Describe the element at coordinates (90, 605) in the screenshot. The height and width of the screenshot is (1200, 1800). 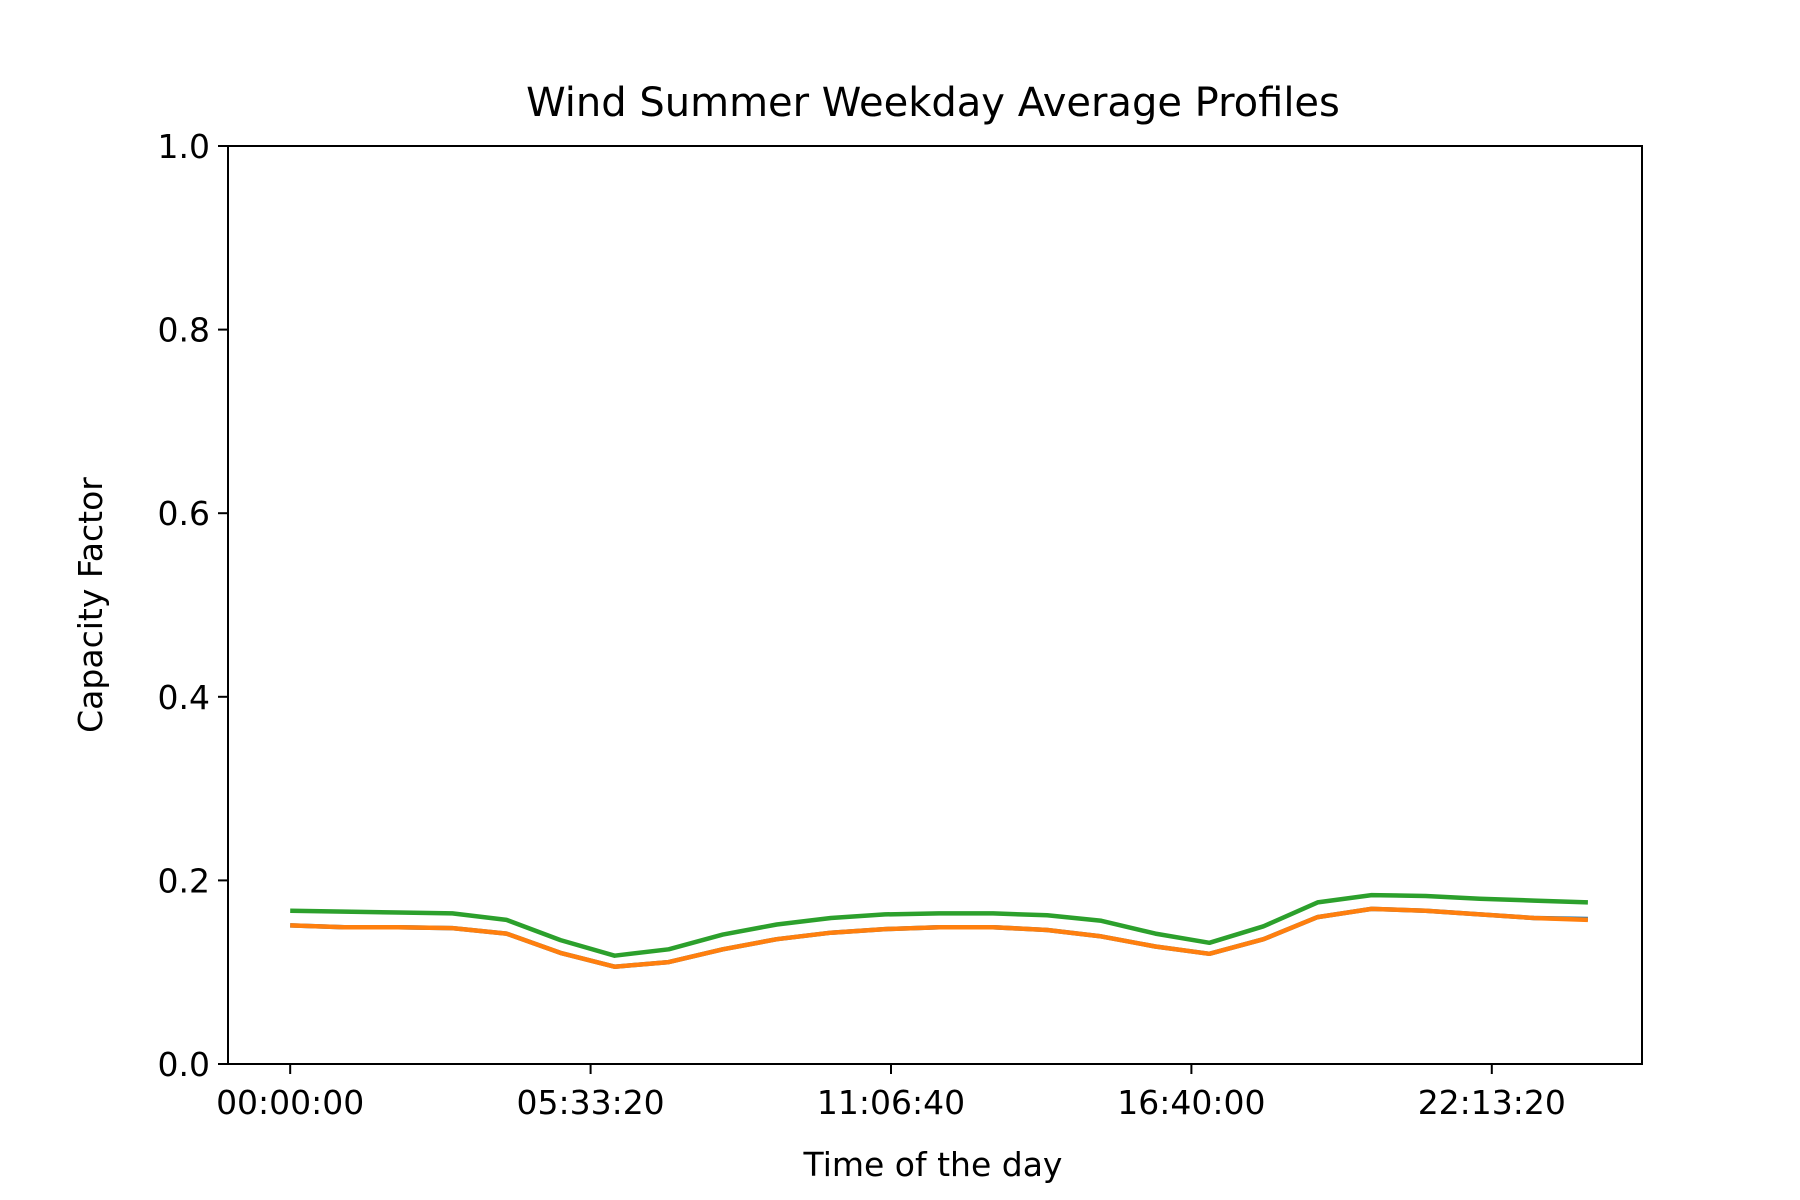
I see `y-axis-title: Capacity Factor` at that location.